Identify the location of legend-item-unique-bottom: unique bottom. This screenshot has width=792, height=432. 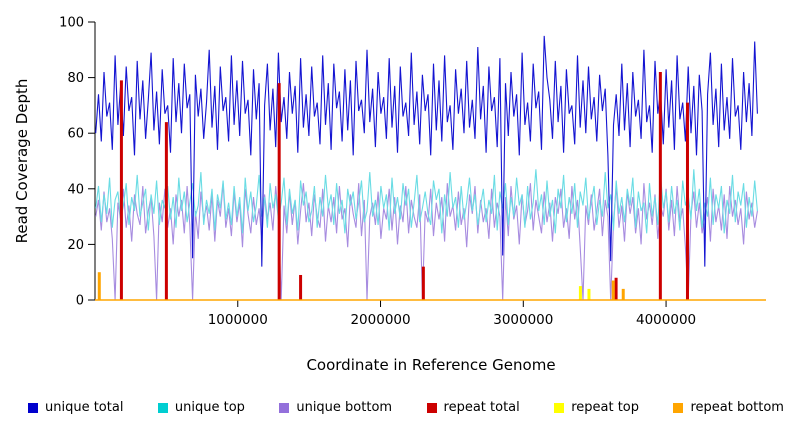
(335, 407).